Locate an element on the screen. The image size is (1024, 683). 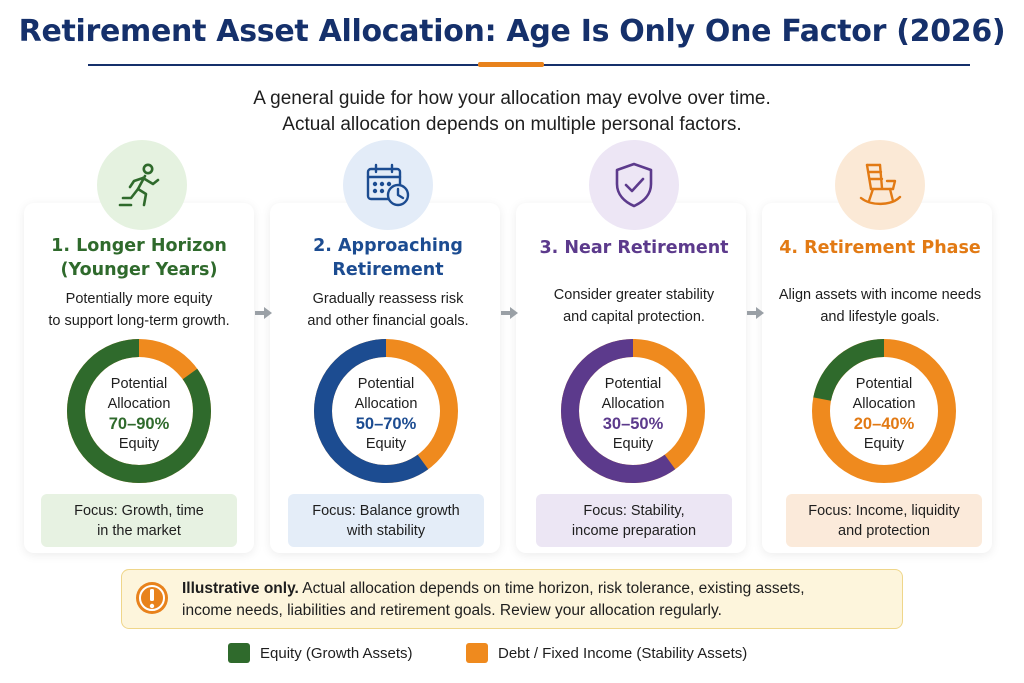
calendar-clock-icon is located at coordinates (388, 185).